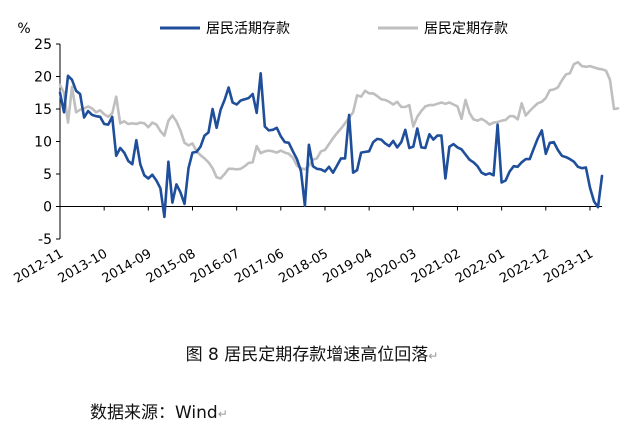 Image resolution: width=624 pixels, height=438 pixels. What do you see at coordinates (392, 266) in the screenshot?
I see `x-tick-label: 2020-03` at bounding box center [392, 266].